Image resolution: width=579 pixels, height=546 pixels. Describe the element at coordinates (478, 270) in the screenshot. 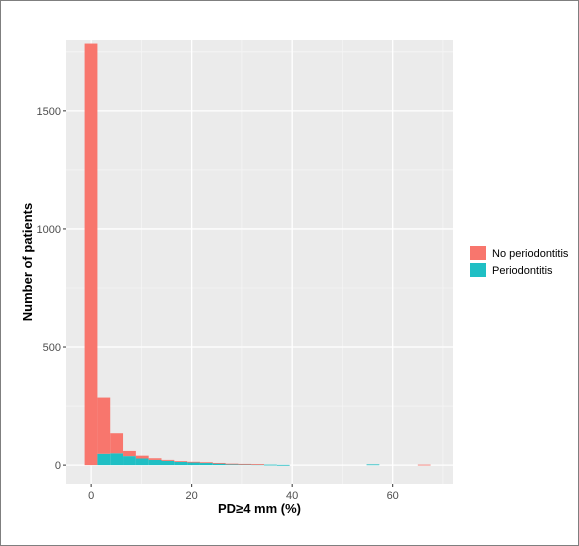

I see `legend-key-periodontitis` at that location.